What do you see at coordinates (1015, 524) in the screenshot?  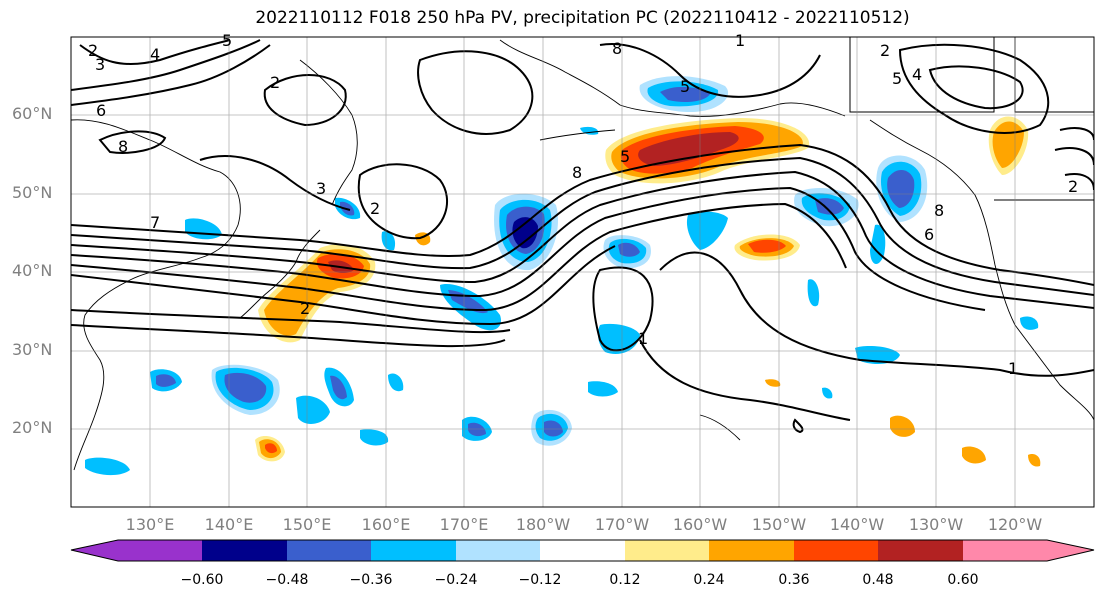 I see `lon-label: 120°W` at bounding box center [1015, 524].